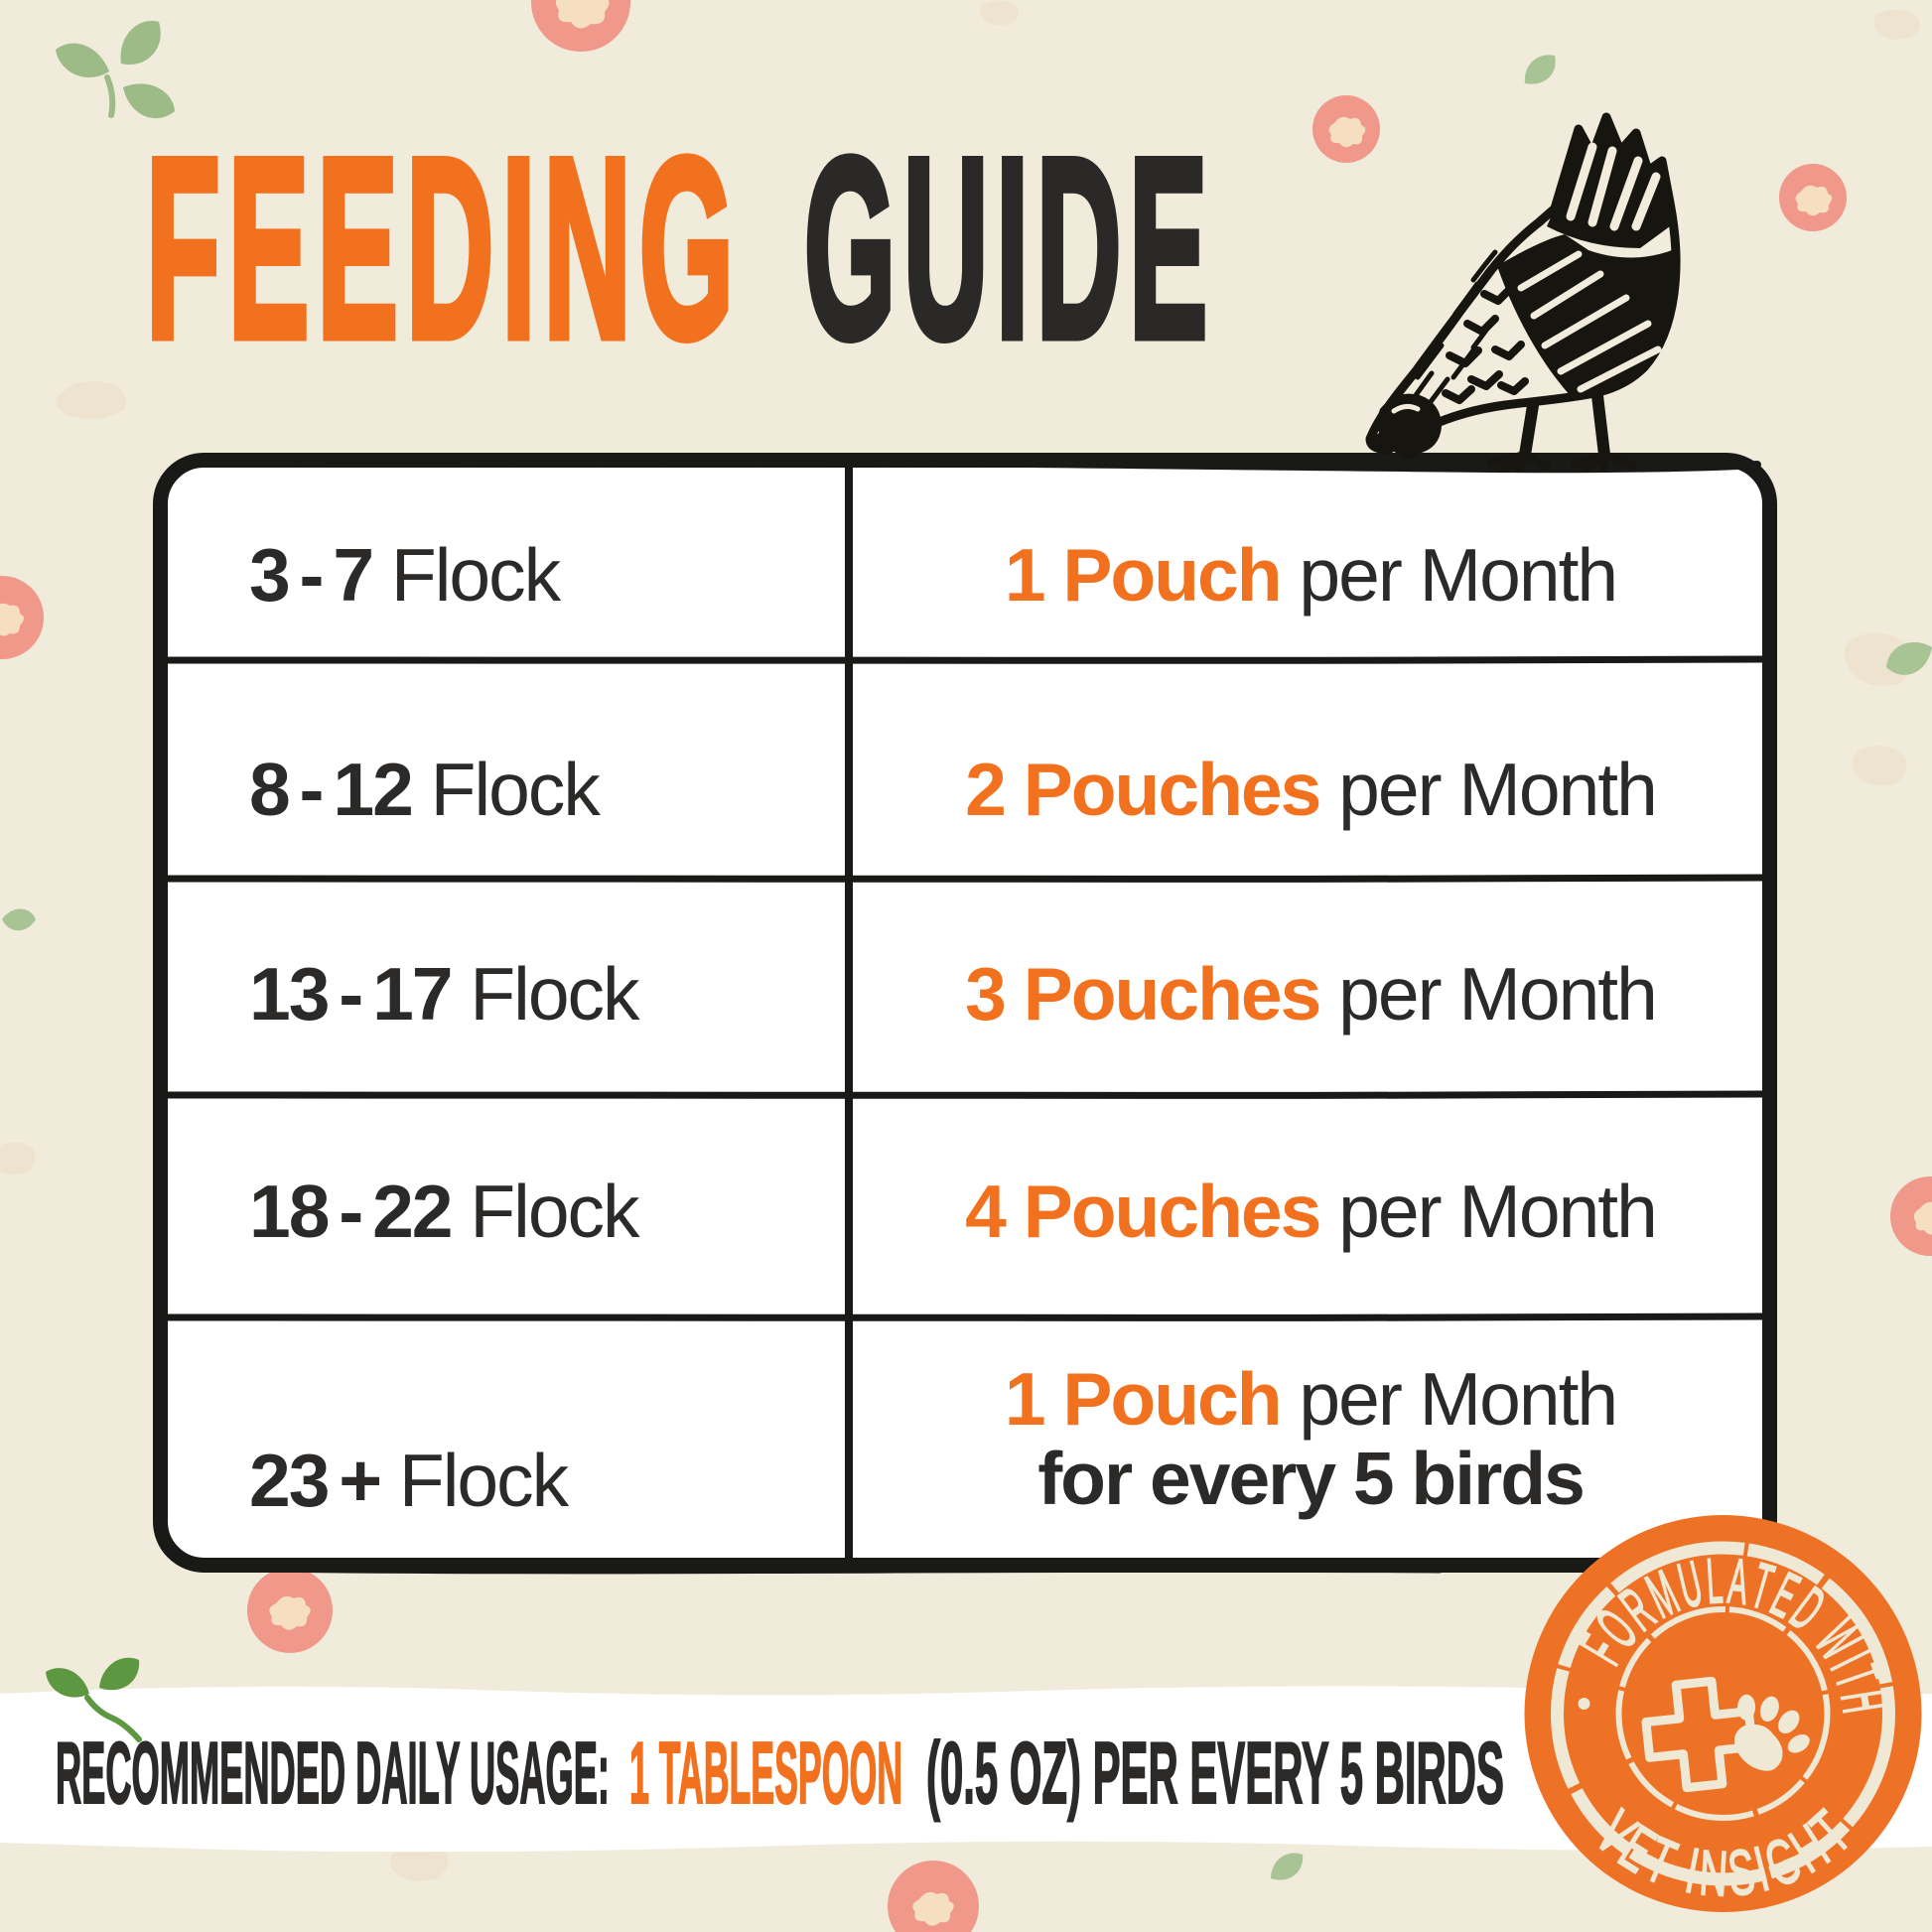 The width and height of the screenshot is (1932, 1932). What do you see at coordinates (1714, 1874) in the screenshot?
I see `svg-text: N` at bounding box center [1714, 1874].